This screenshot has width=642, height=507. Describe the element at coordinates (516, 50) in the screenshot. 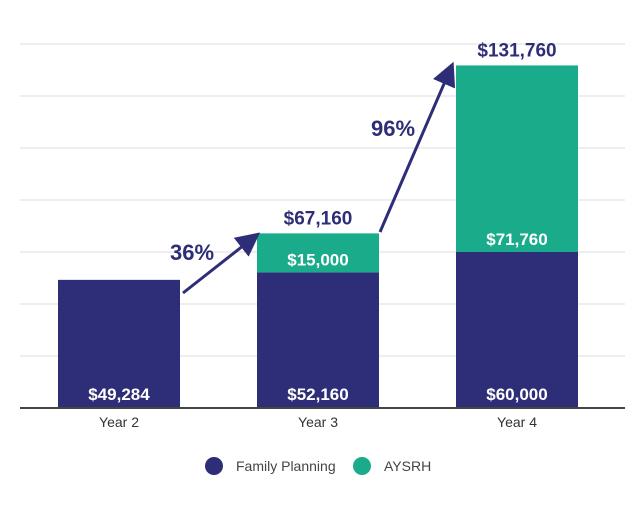

I see `total-label: $131,760` at that location.